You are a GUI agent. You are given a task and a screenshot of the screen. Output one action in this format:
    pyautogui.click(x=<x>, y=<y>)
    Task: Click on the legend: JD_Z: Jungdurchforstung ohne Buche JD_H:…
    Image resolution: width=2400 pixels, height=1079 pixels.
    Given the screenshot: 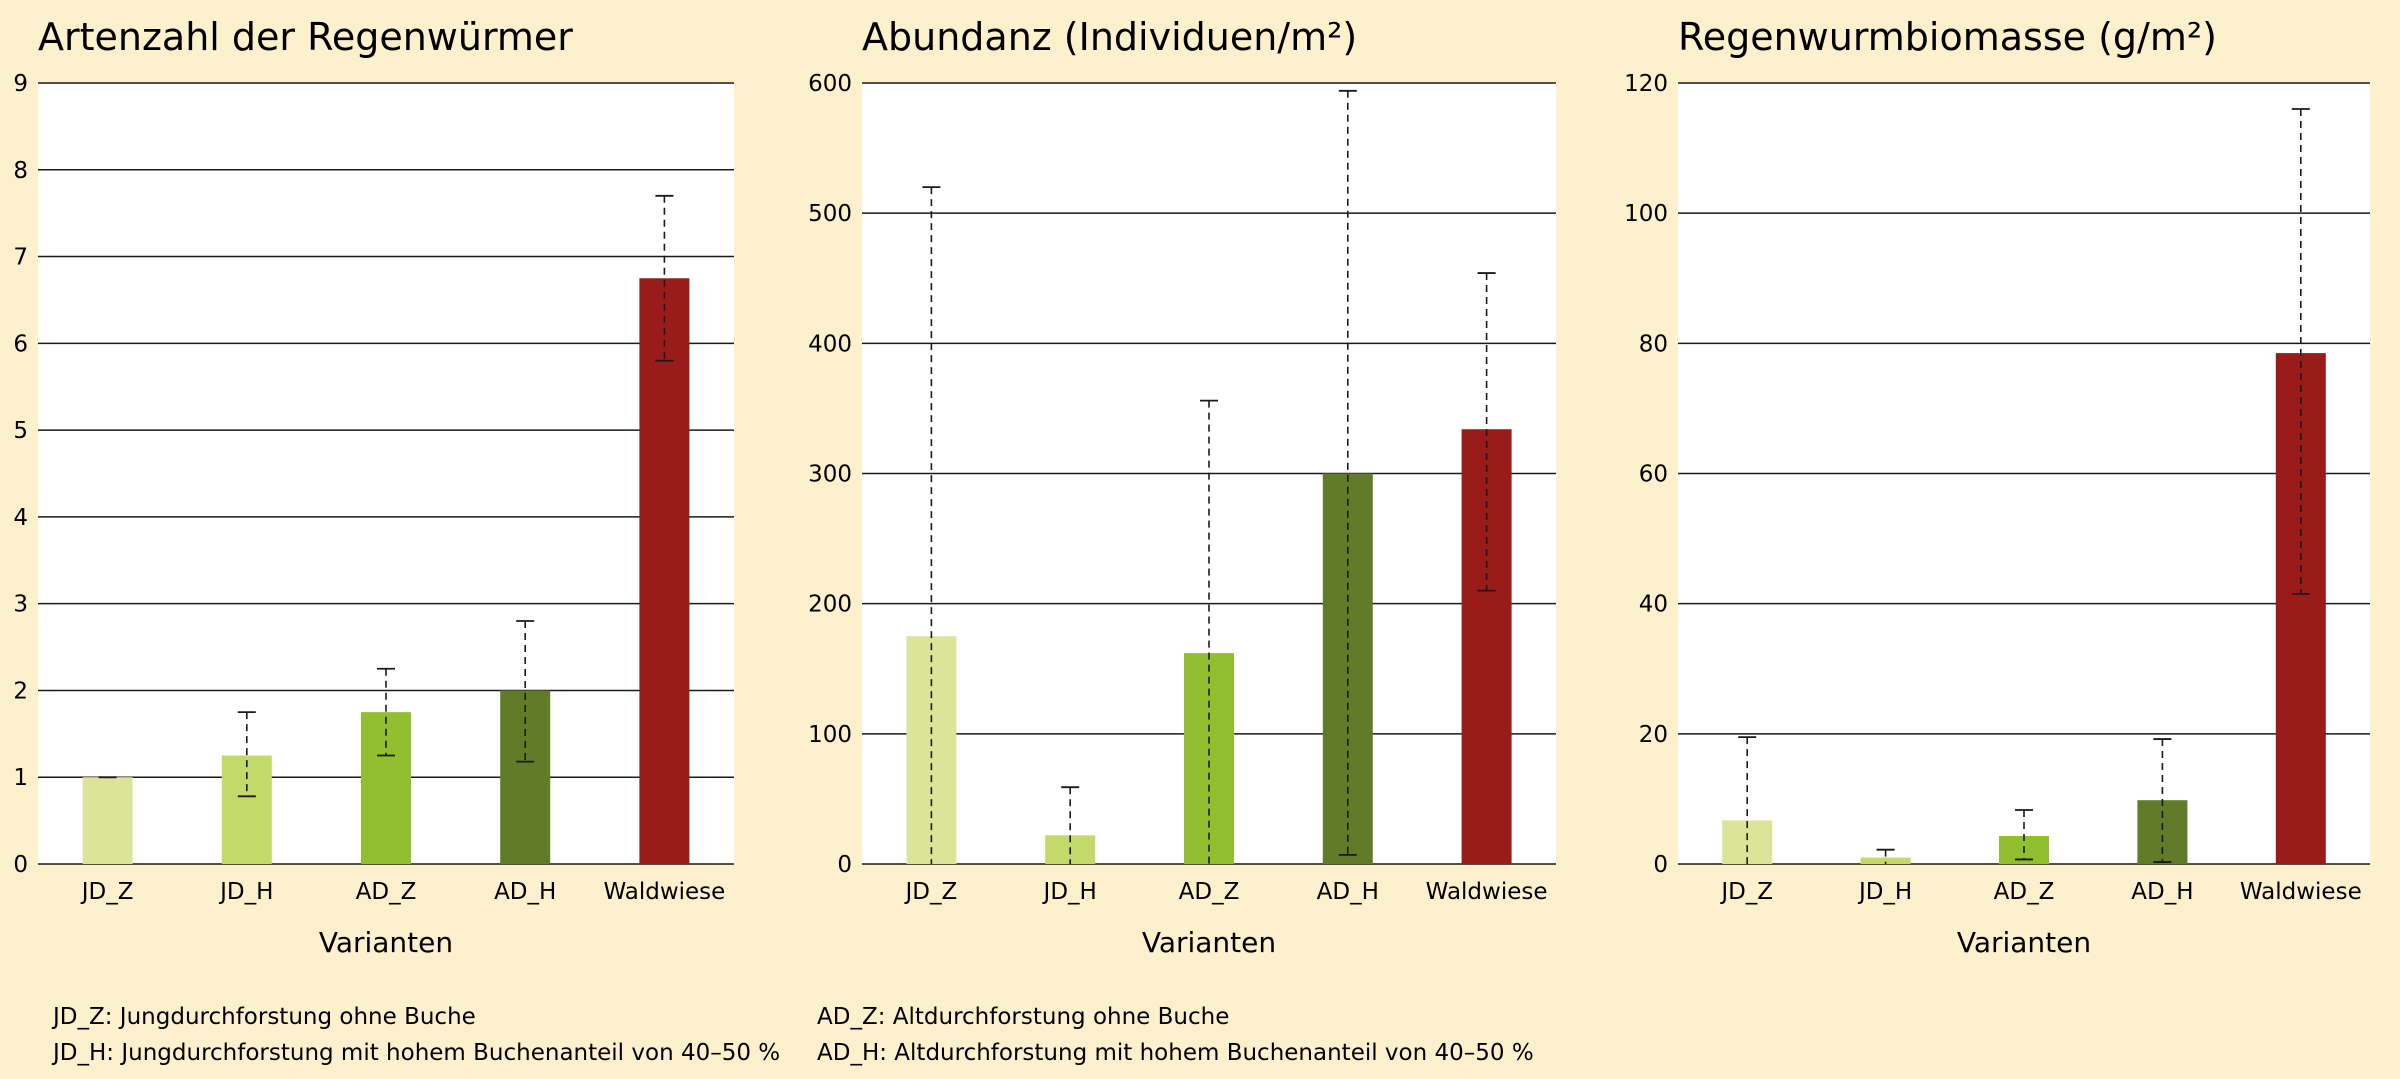 What is the action you would take?
    pyautogui.click(x=792, y=1035)
    